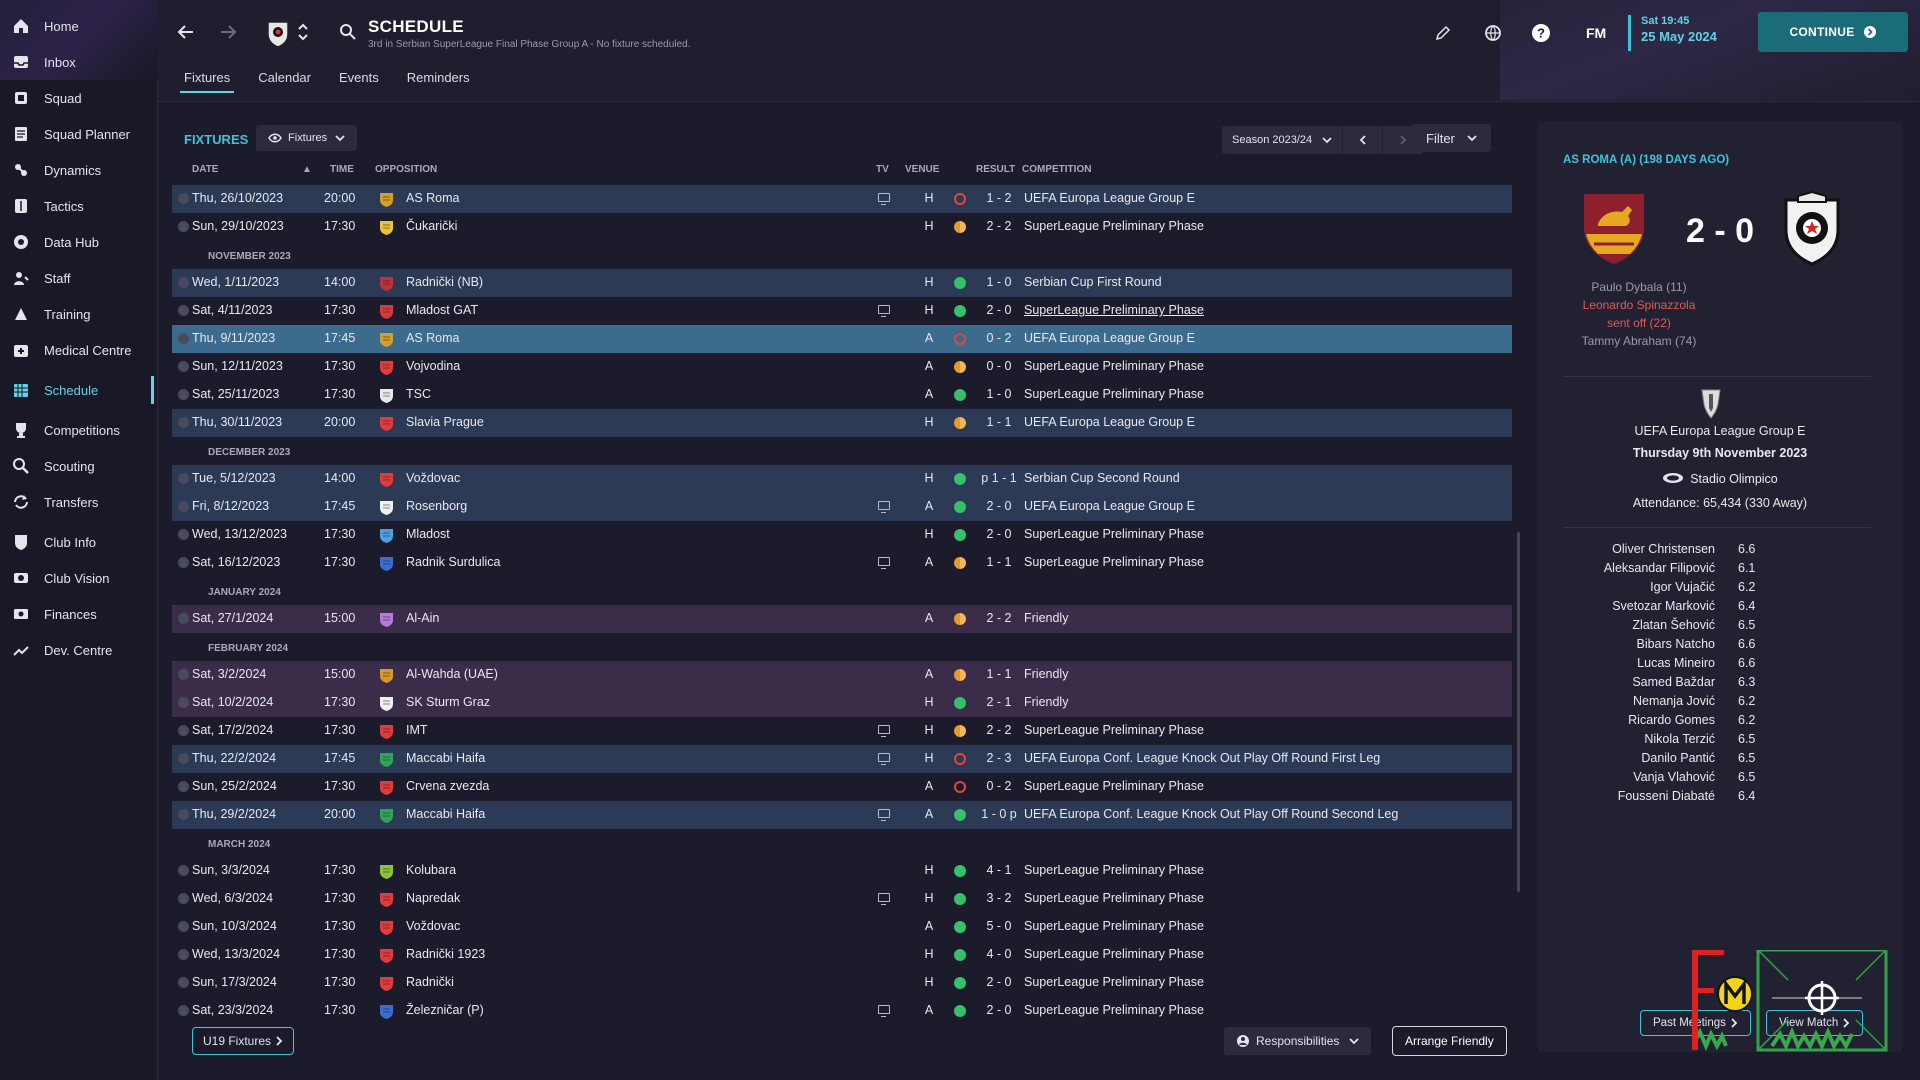 The height and width of the screenshot is (1080, 1920). What do you see at coordinates (882, 169) in the screenshot?
I see `column-tv: TV` at bounding box center [882, 169].